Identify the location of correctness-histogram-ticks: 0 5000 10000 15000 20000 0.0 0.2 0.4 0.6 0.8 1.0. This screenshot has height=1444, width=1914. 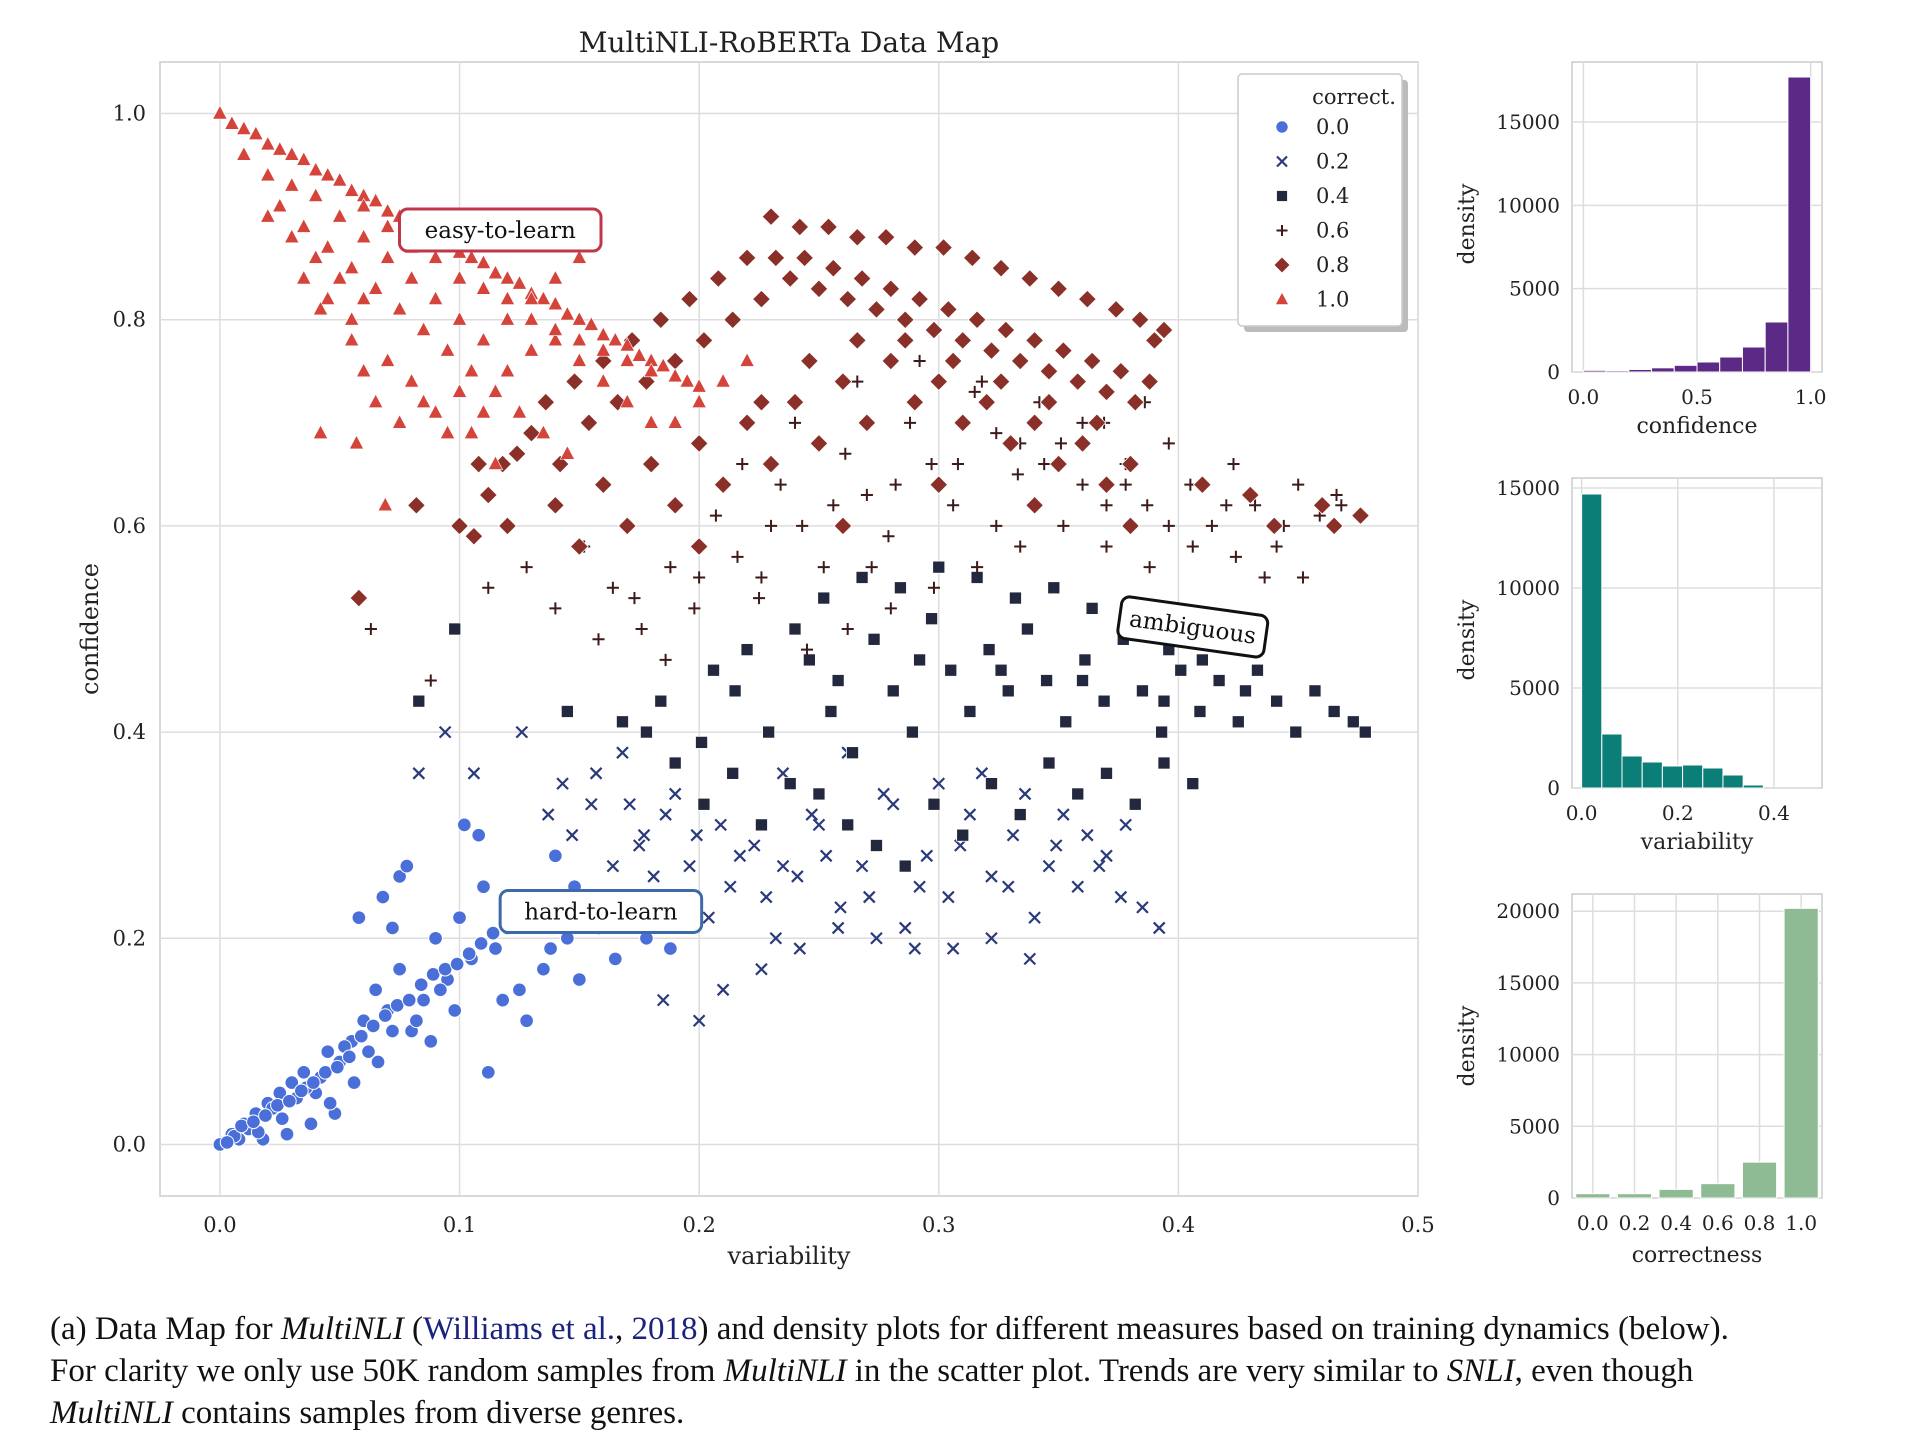
(1656, 1067).